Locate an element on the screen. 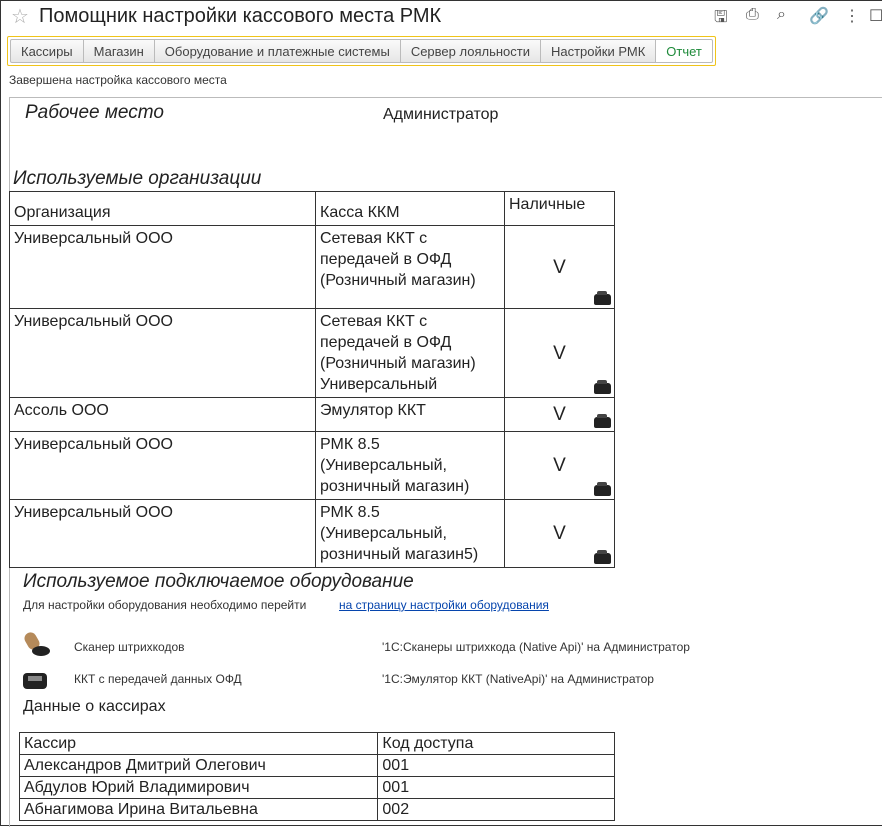 The height and width of the screenshot is (827, 882). header-code: Код доступа is located at coordinates (496, 743).